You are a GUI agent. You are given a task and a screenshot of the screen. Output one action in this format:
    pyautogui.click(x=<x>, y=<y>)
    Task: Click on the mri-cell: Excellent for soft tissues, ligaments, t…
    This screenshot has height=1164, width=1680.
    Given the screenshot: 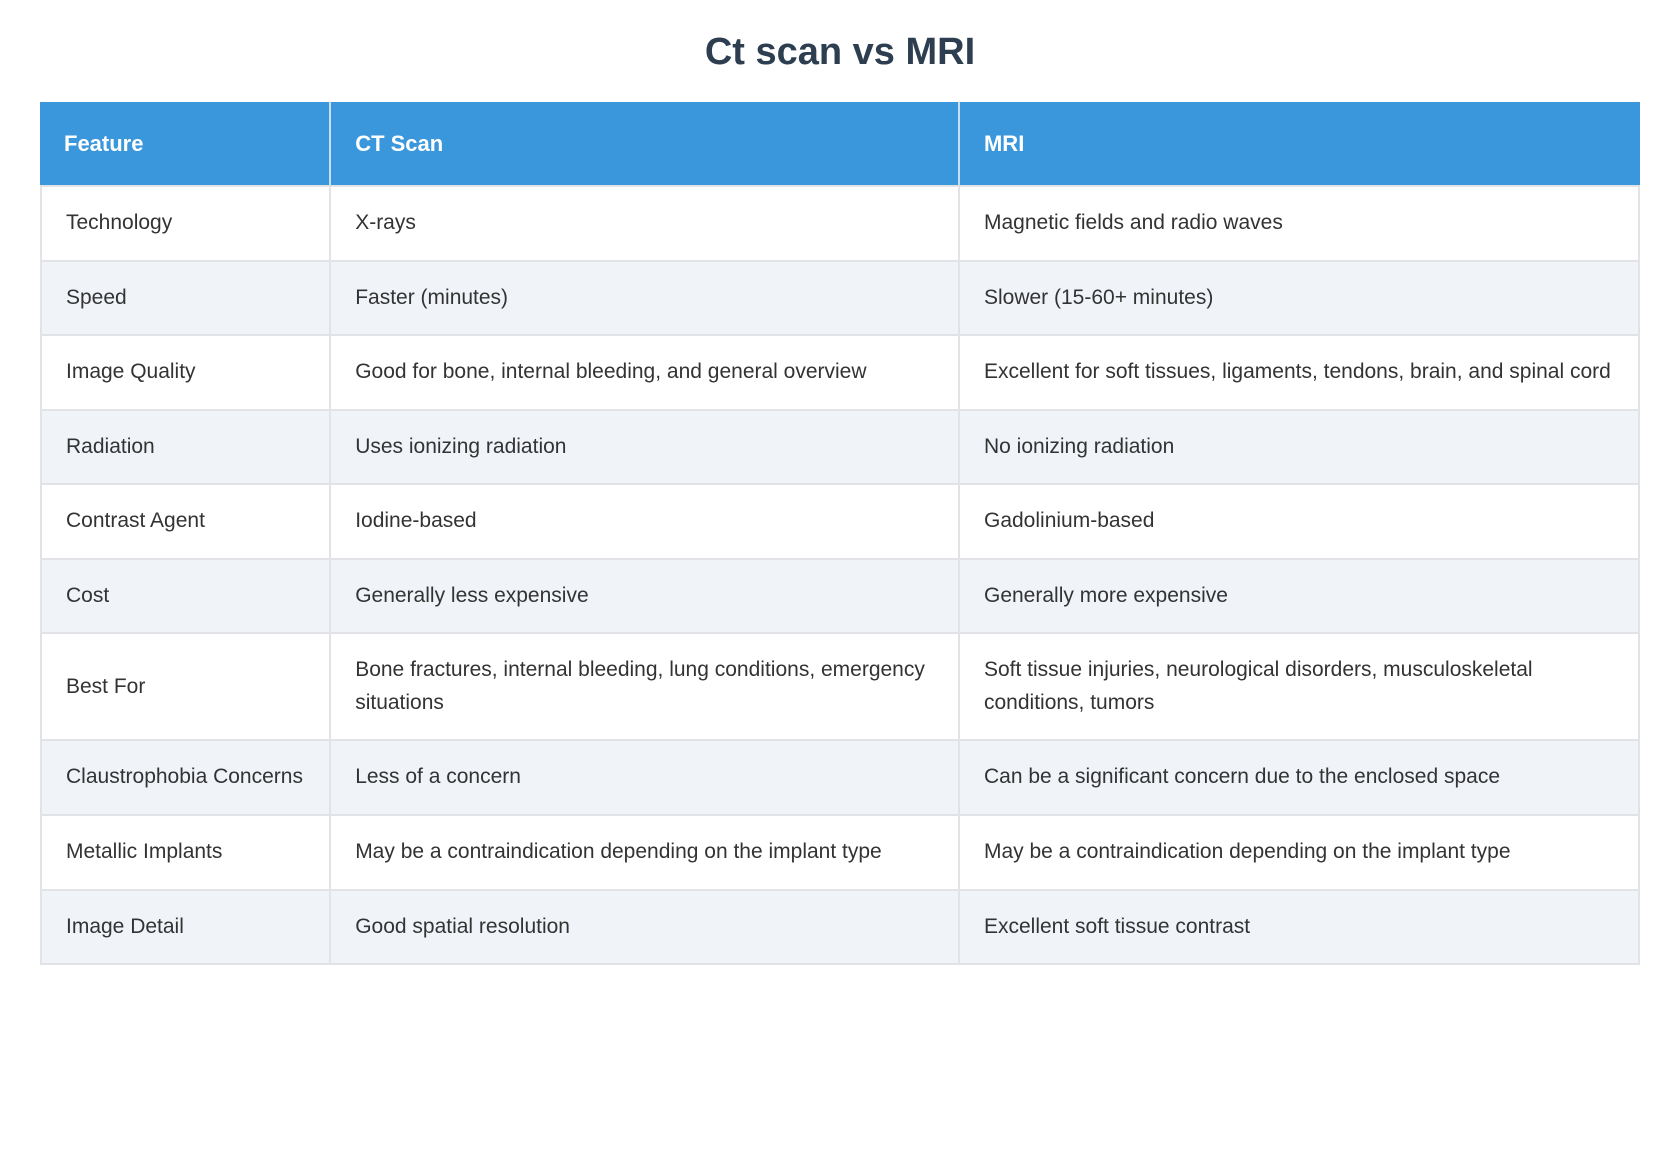 What is the action you would take?
    pyautogui.click(x=1299, y=373)
    